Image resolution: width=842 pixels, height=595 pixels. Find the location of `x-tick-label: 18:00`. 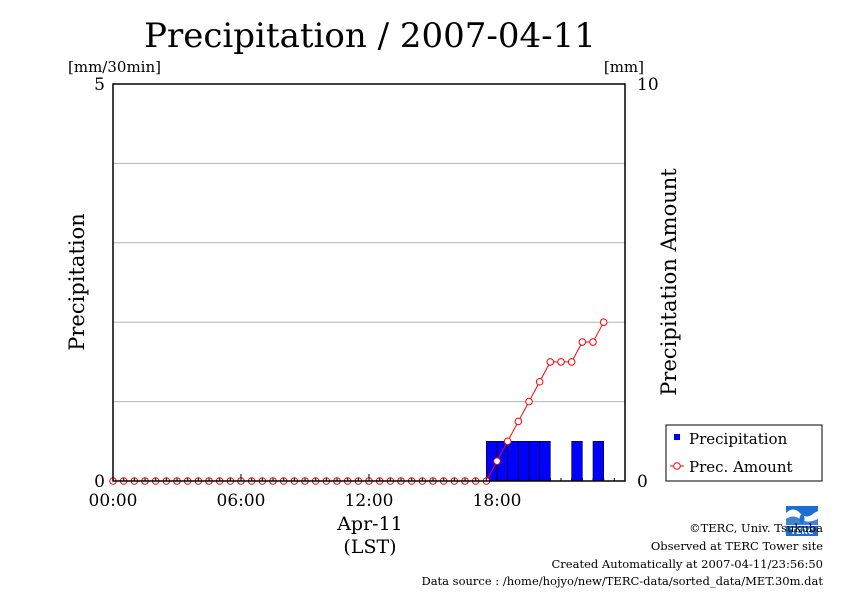

x-tick-label: 18:00 is located at coordinates (497, 501).